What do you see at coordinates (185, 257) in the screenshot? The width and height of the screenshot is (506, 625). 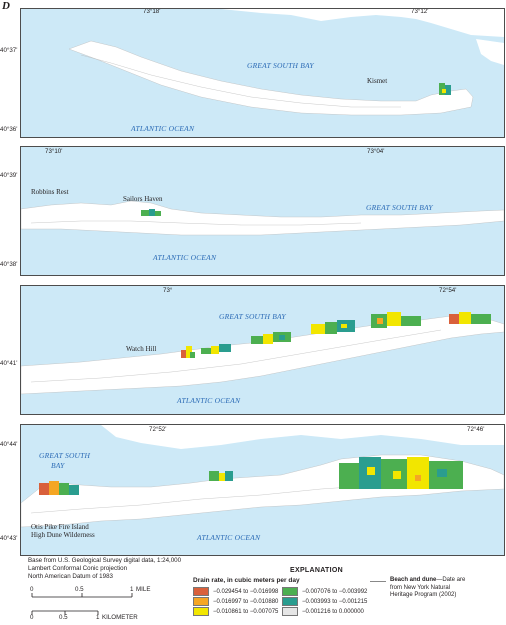 I see `water-label-ocean-2: ATLANTIC OCEAN` at bounding box center [185, 257].